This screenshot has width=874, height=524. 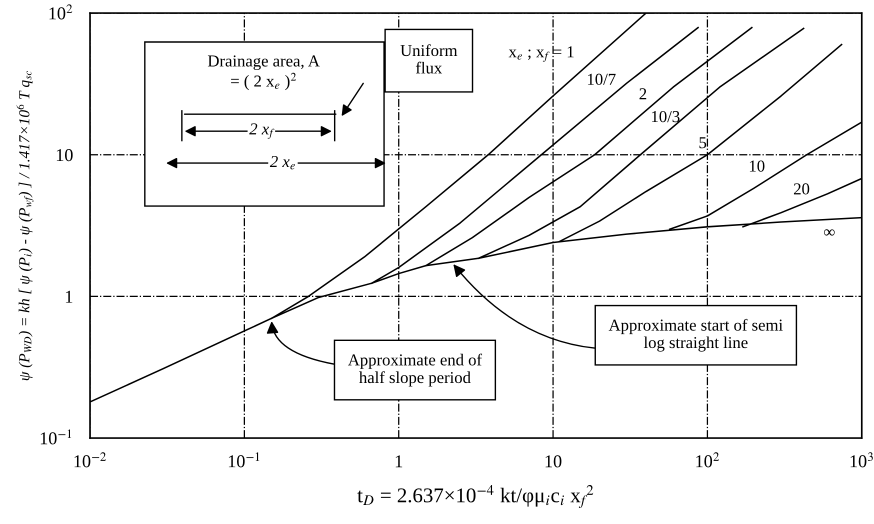 I want to click on x-tick-label: 10$^{2}$, so click(x=708, y=460).